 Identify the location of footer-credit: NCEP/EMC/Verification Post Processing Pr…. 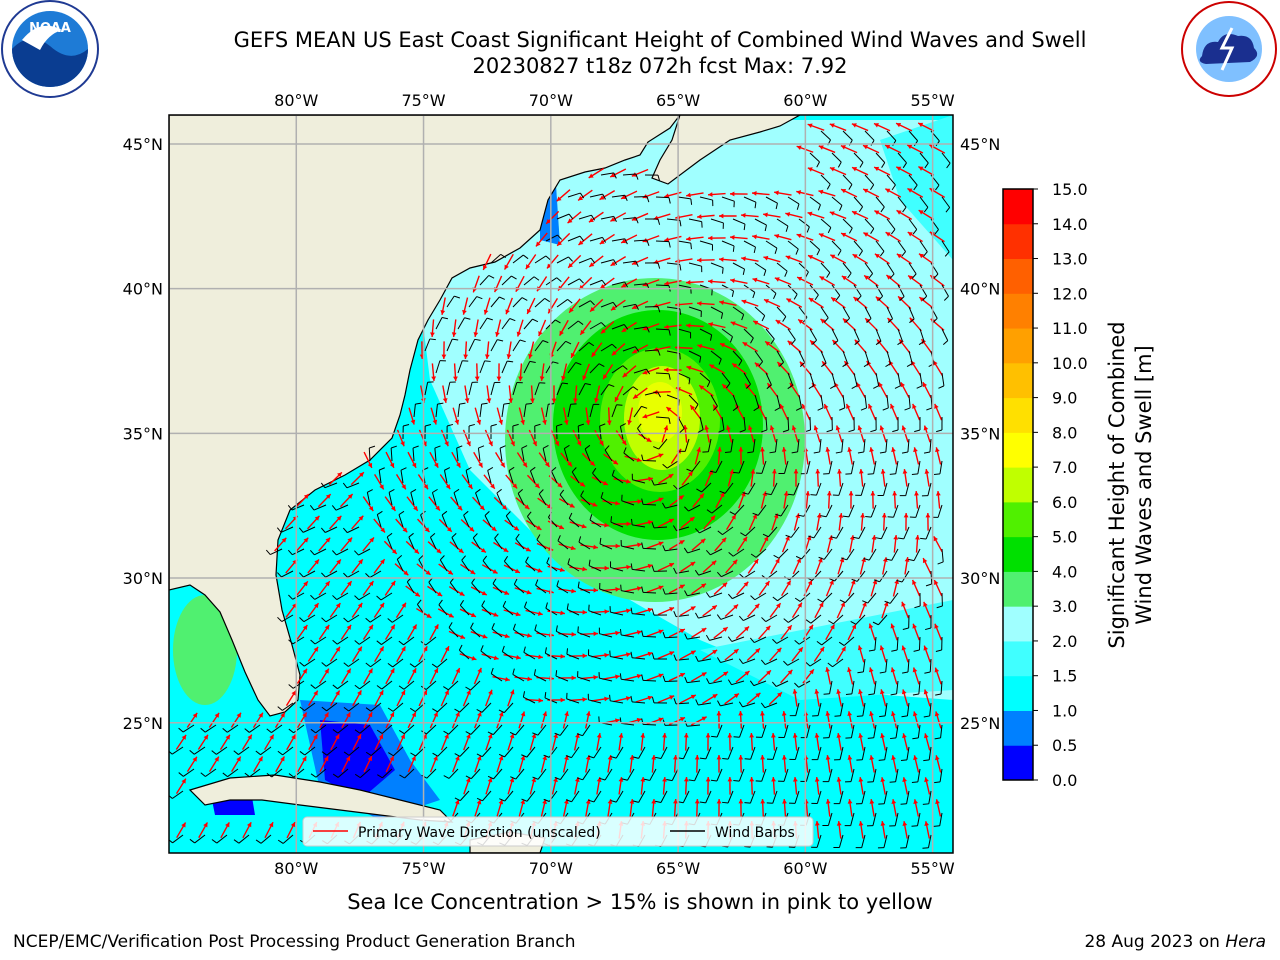
(294, 942).